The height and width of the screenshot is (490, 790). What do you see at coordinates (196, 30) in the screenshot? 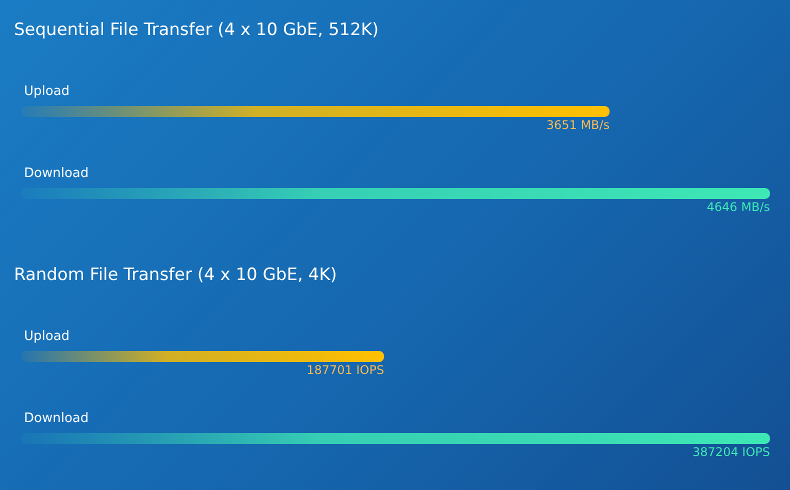
I see `chart-title: Sequential File Transfer (4 x 10 GbE, 512K)` at bounding box center [196, 30].